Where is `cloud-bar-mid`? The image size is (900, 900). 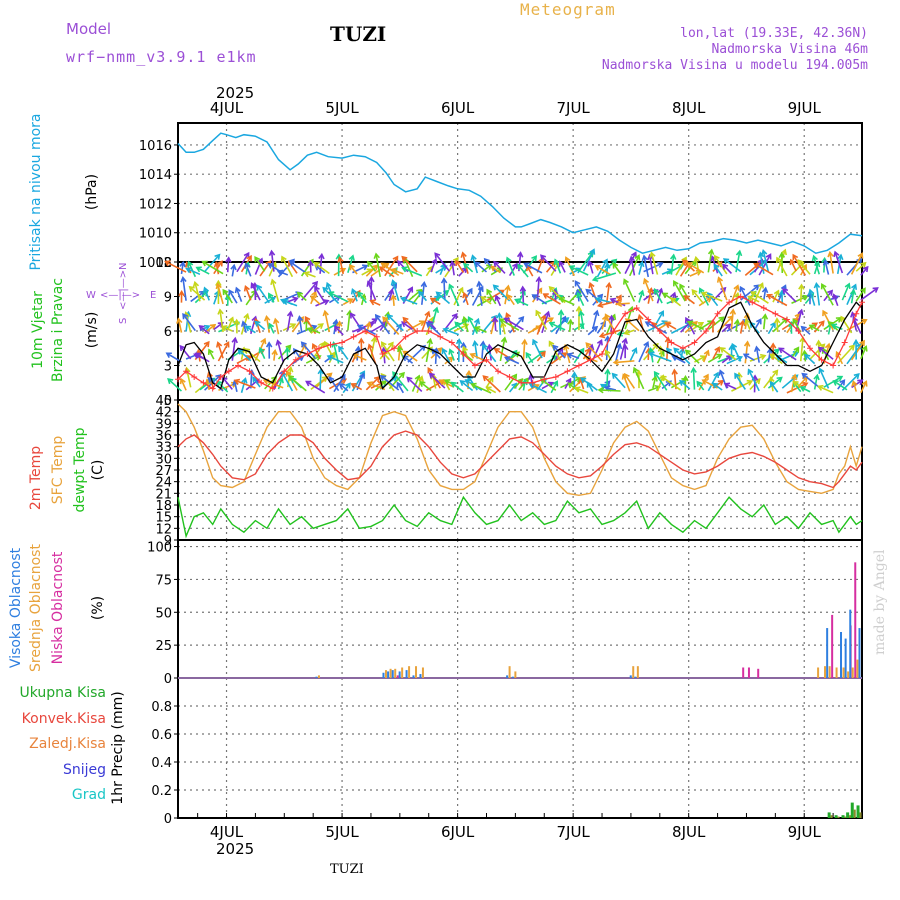 cloud-bar-mid is located at coordinates (390, 673).